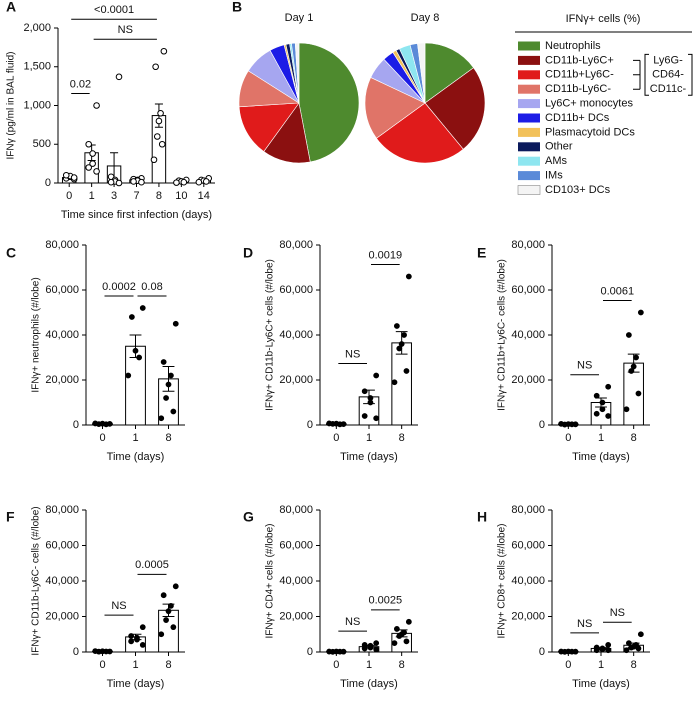 This screenshot has height=701, width=700. Describe the element at coordinates (559, 147) in the screenshot. I see `legend-label: Other` at that location.